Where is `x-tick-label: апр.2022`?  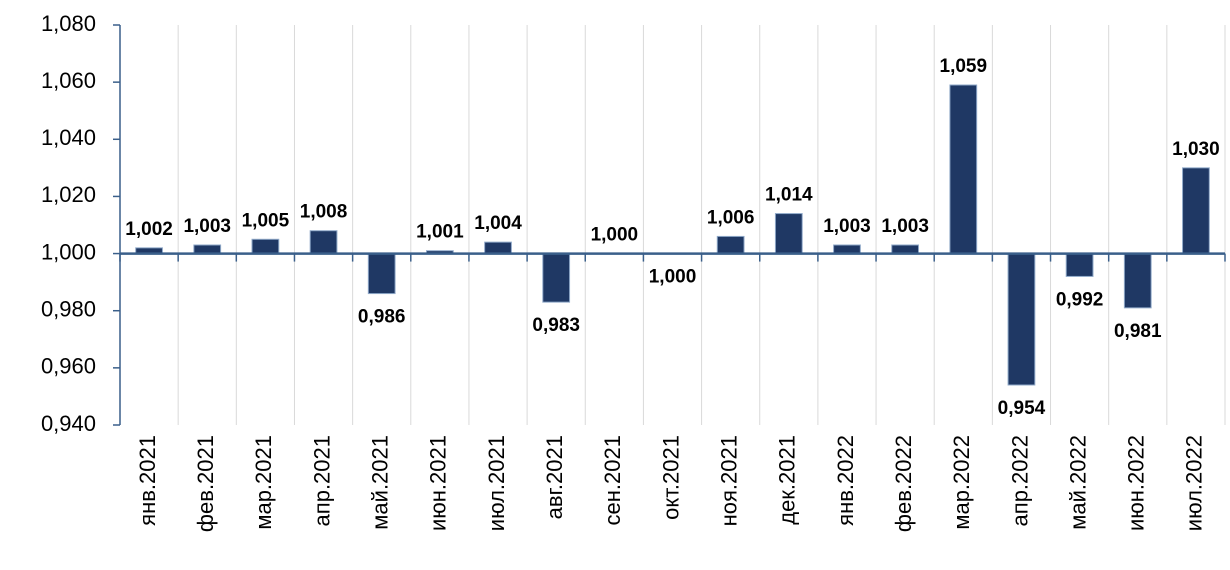
x-tick-label: апр.2022 is located at coordinates (1019, 480).